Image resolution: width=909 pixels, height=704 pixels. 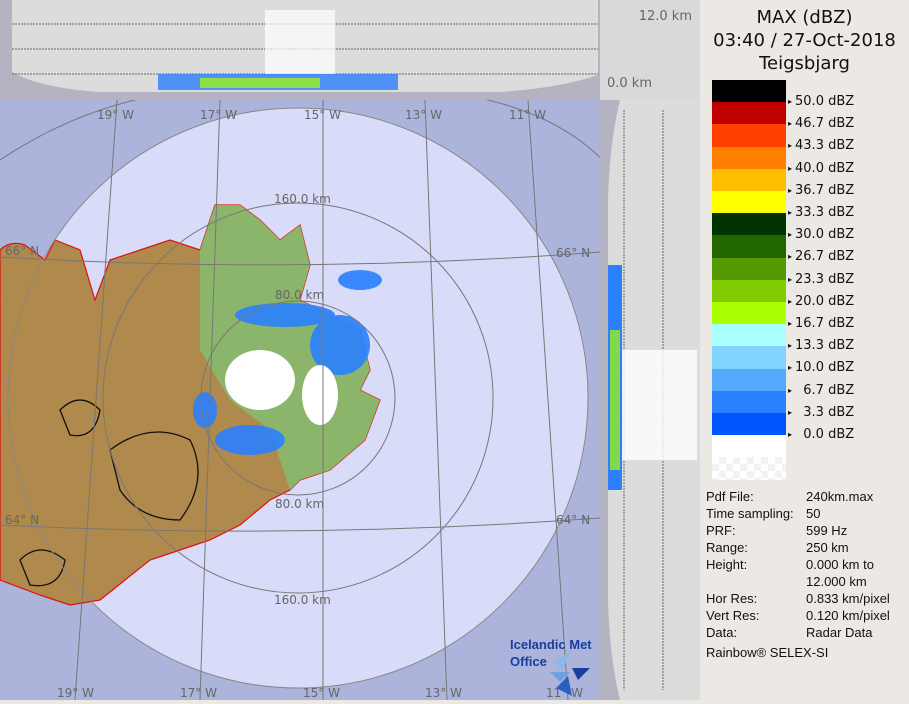 What do you see at coordinates (821, 390) in the screenshot?
I see `legend-label: 6.7 dBZ` at bounding box center [821, 390].